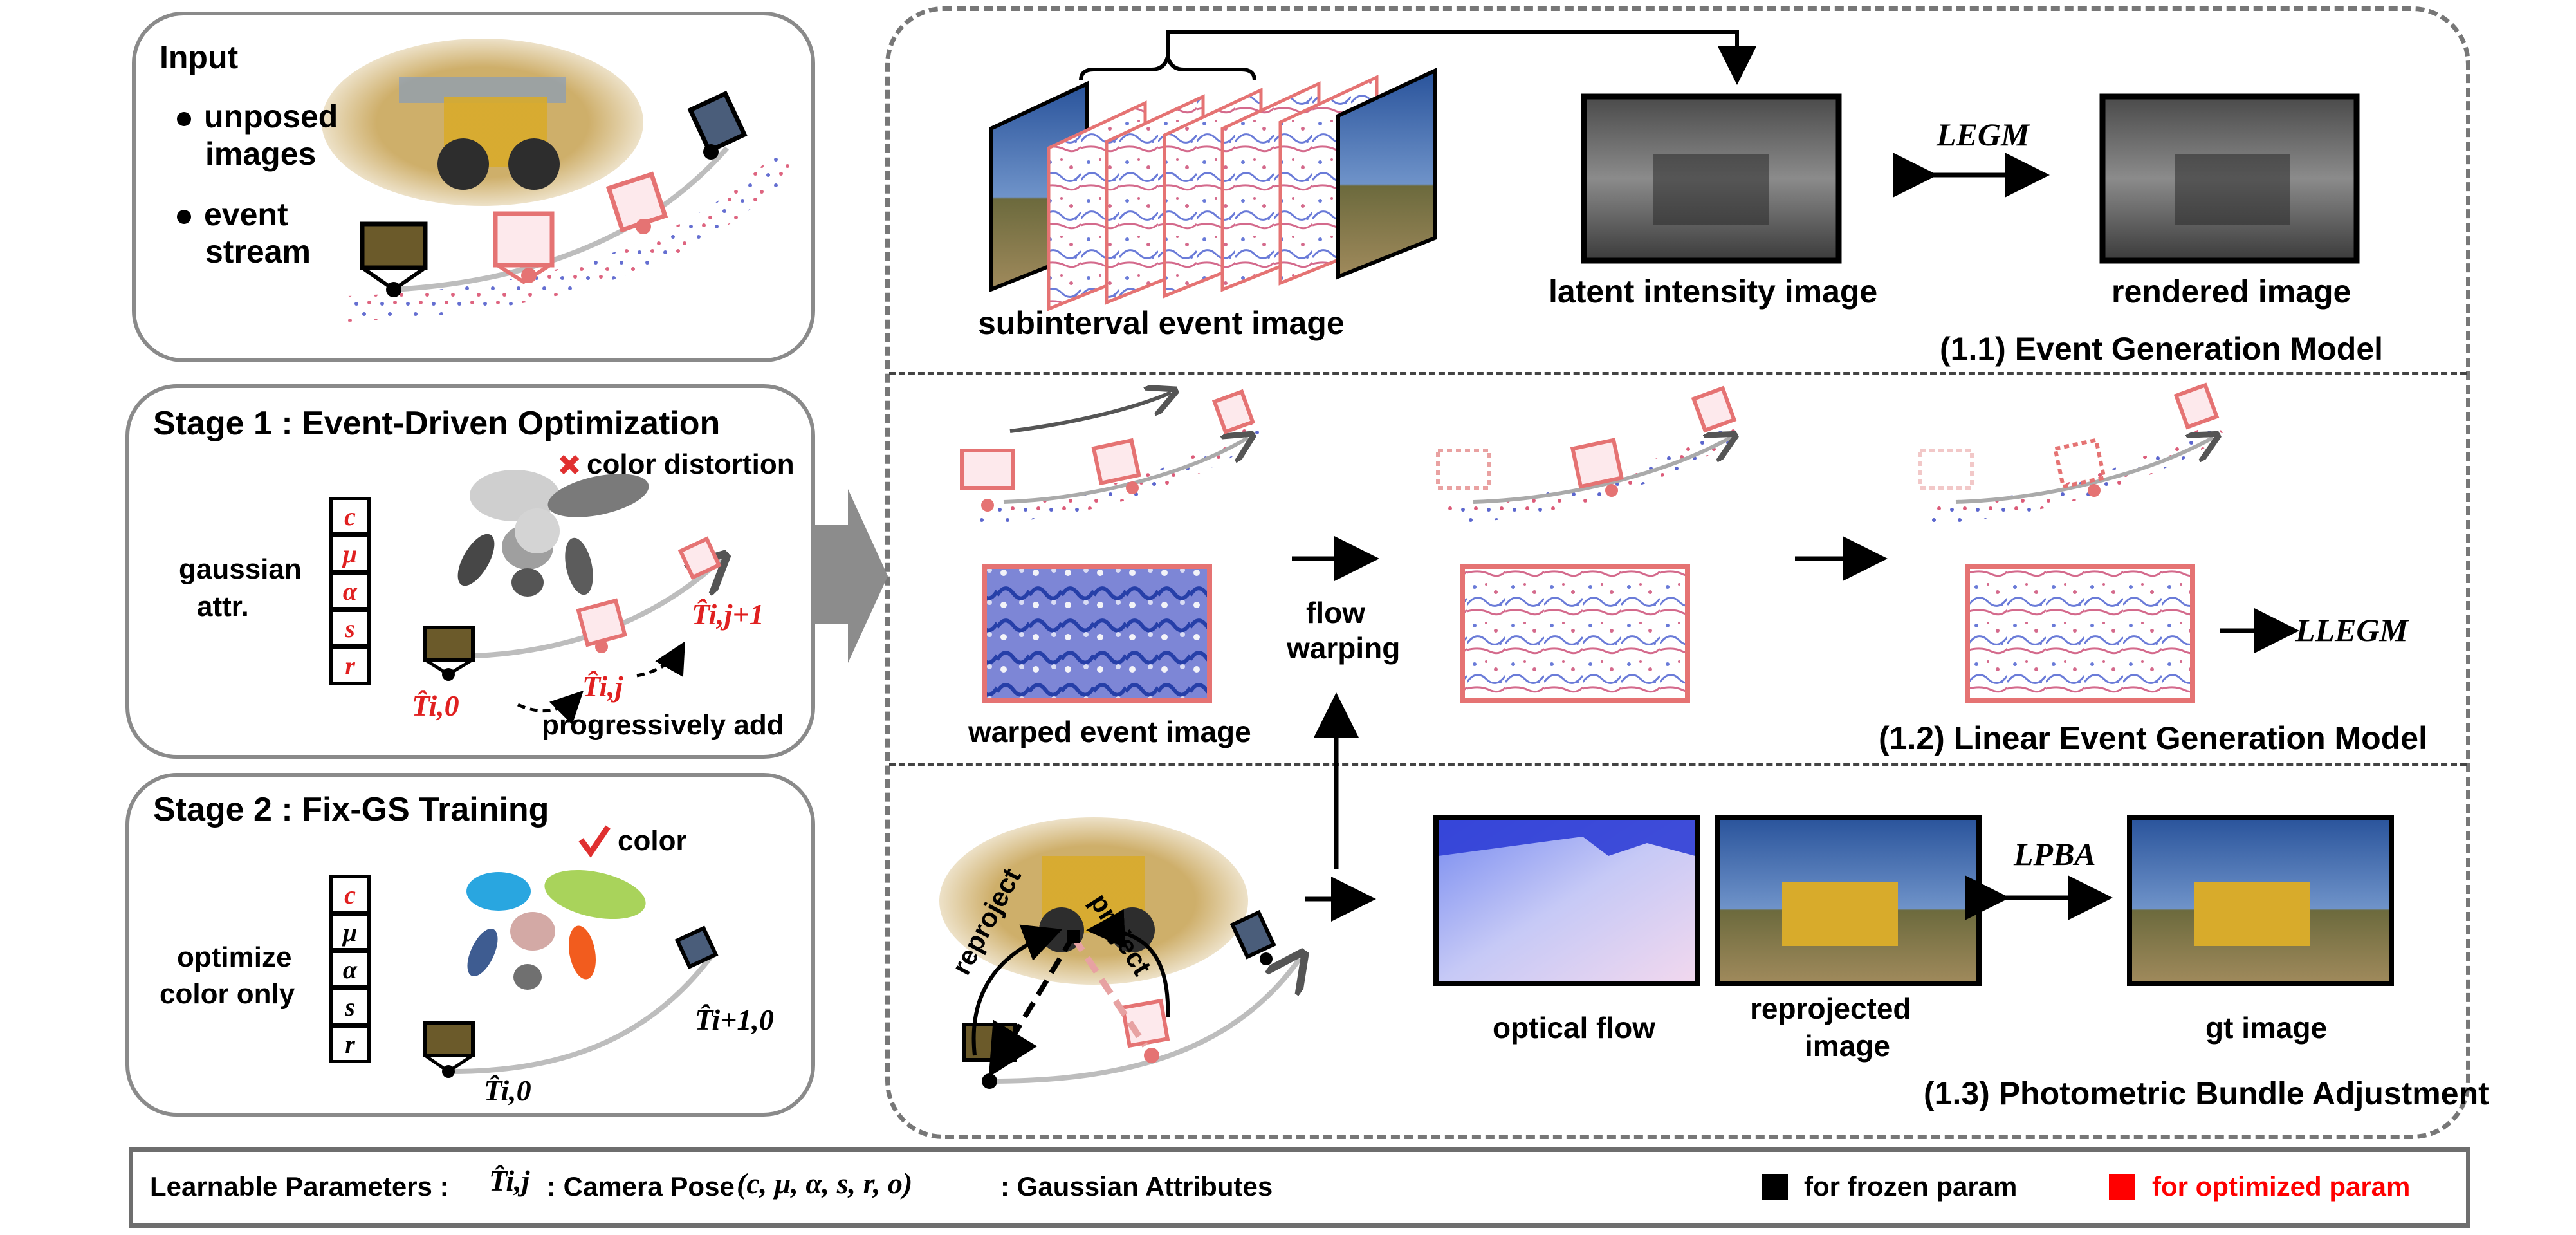  Describe the element at coordinates (594, 841) in the screenshot. I see `check-icon` at that location.